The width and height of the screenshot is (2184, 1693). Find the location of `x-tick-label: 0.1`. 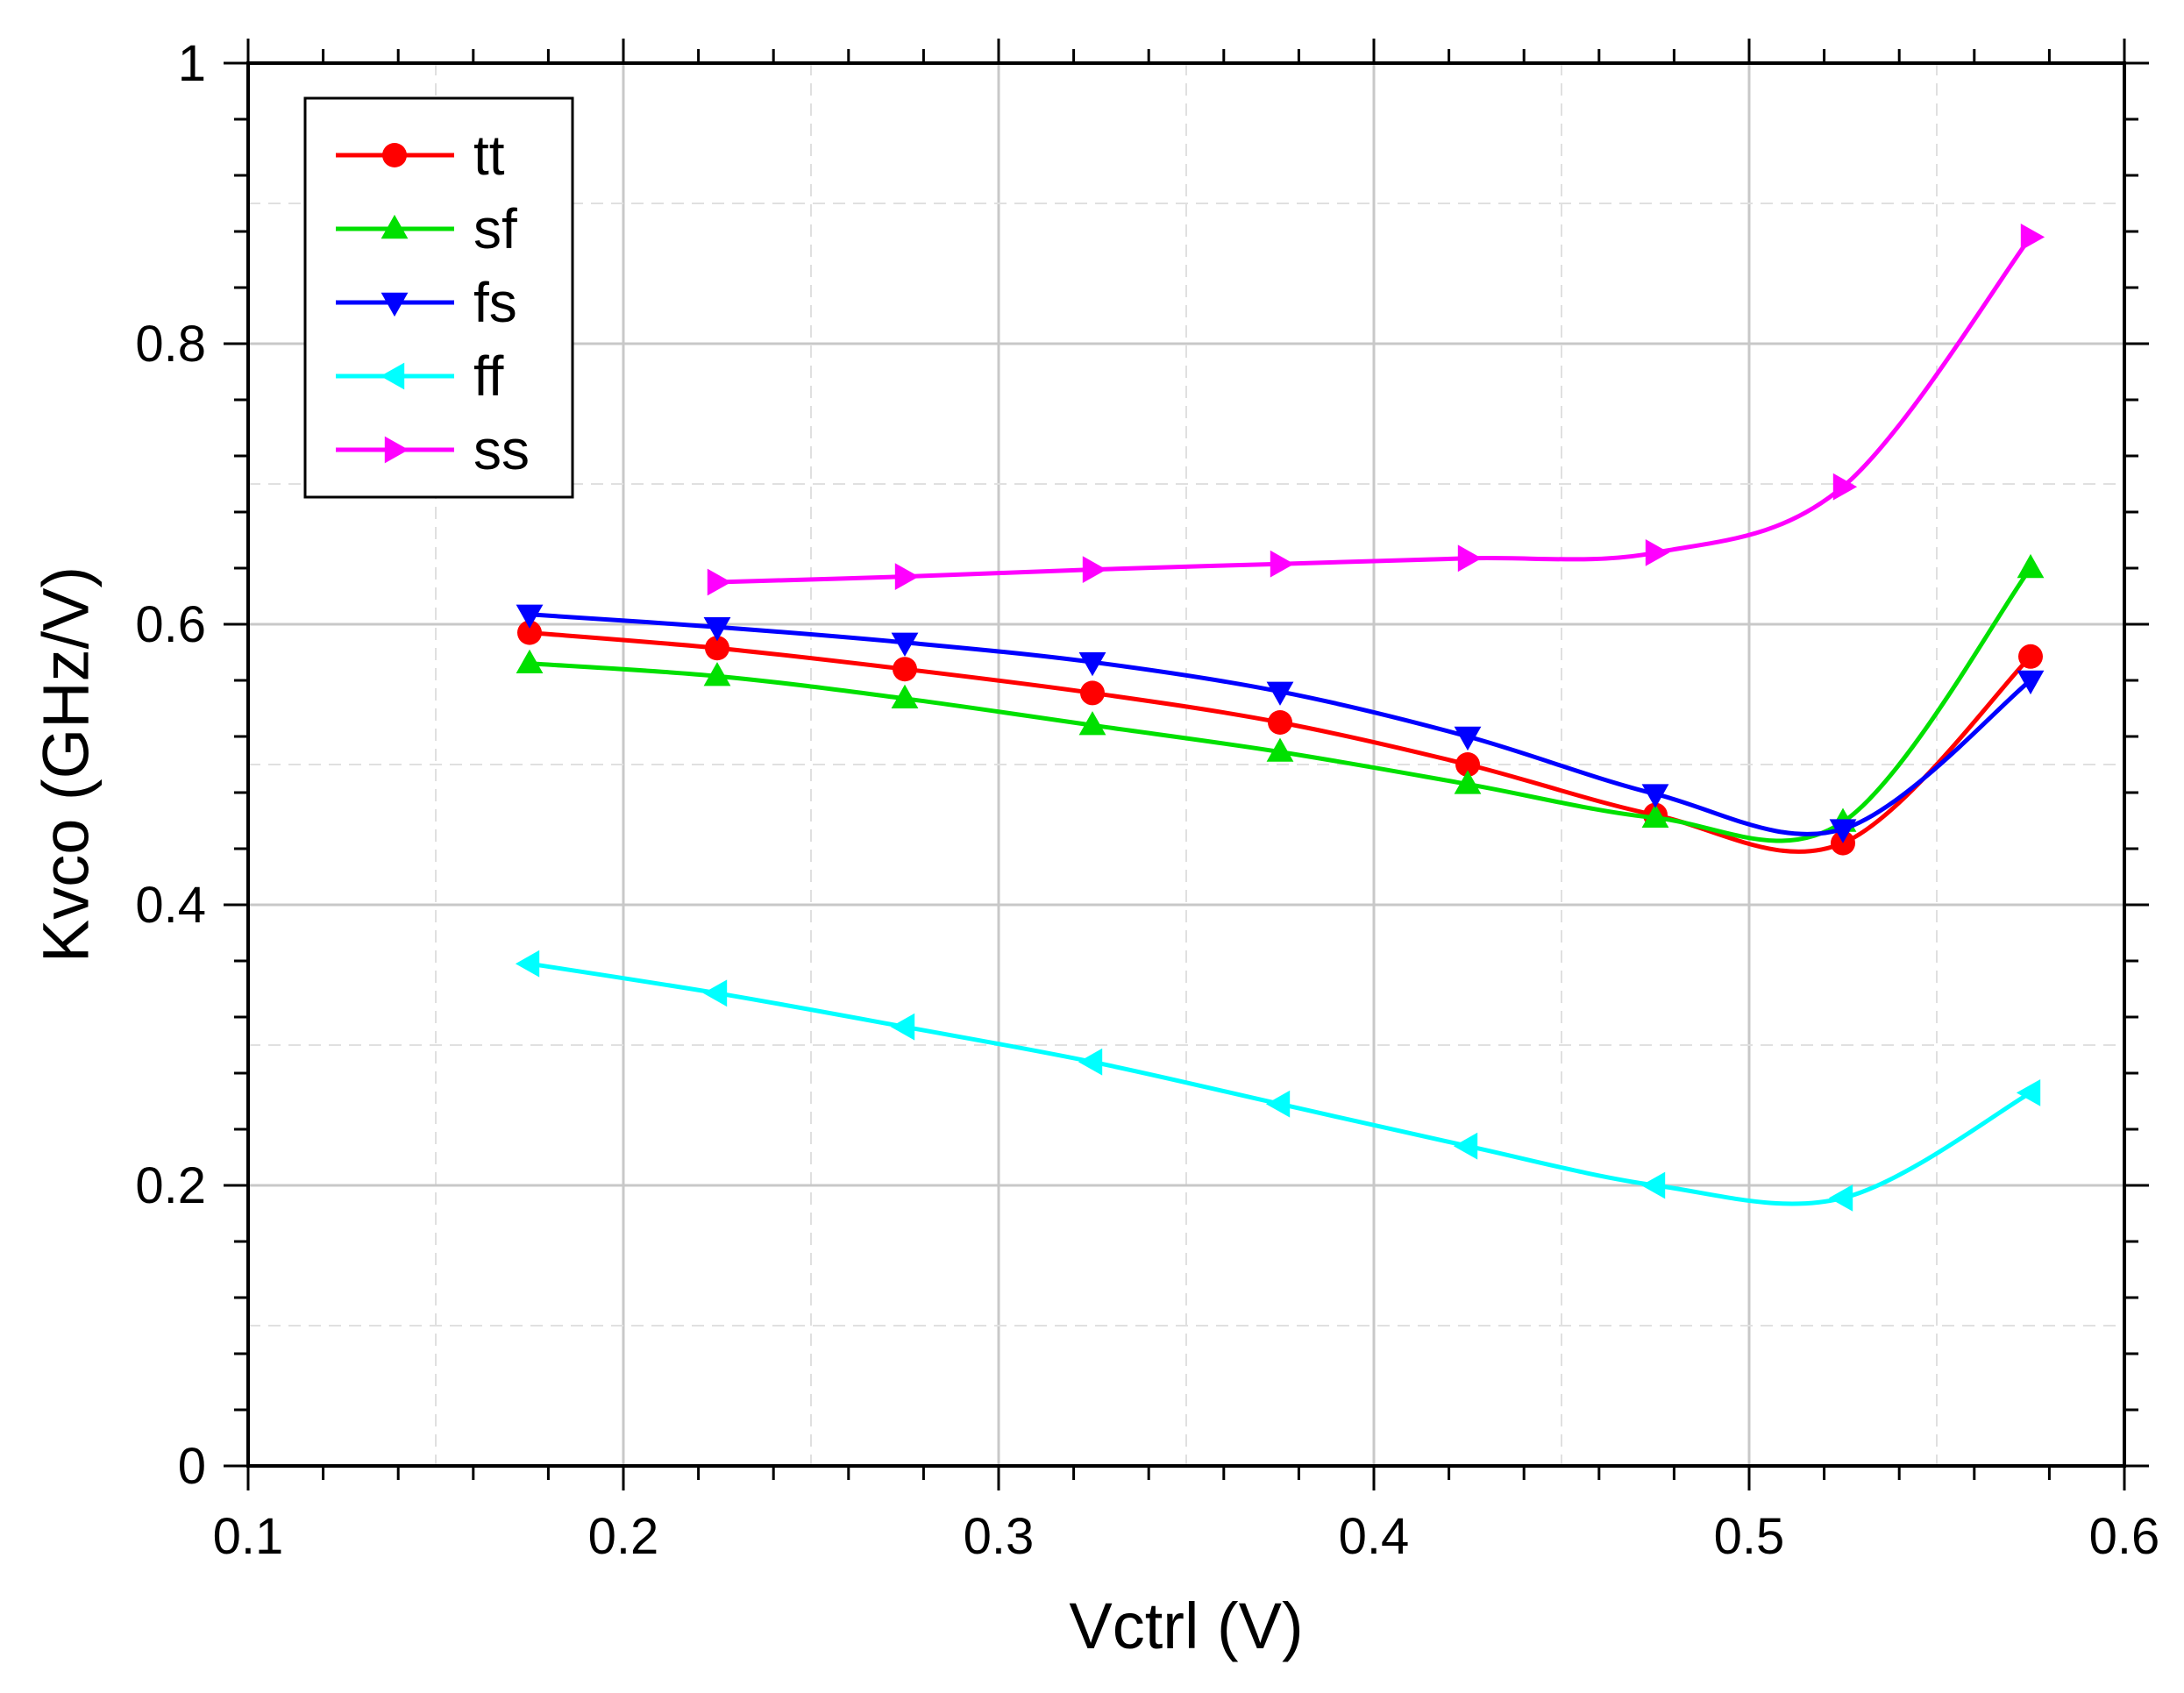

x-tick-label: 0.1 is located at coordinates (248, 1536).